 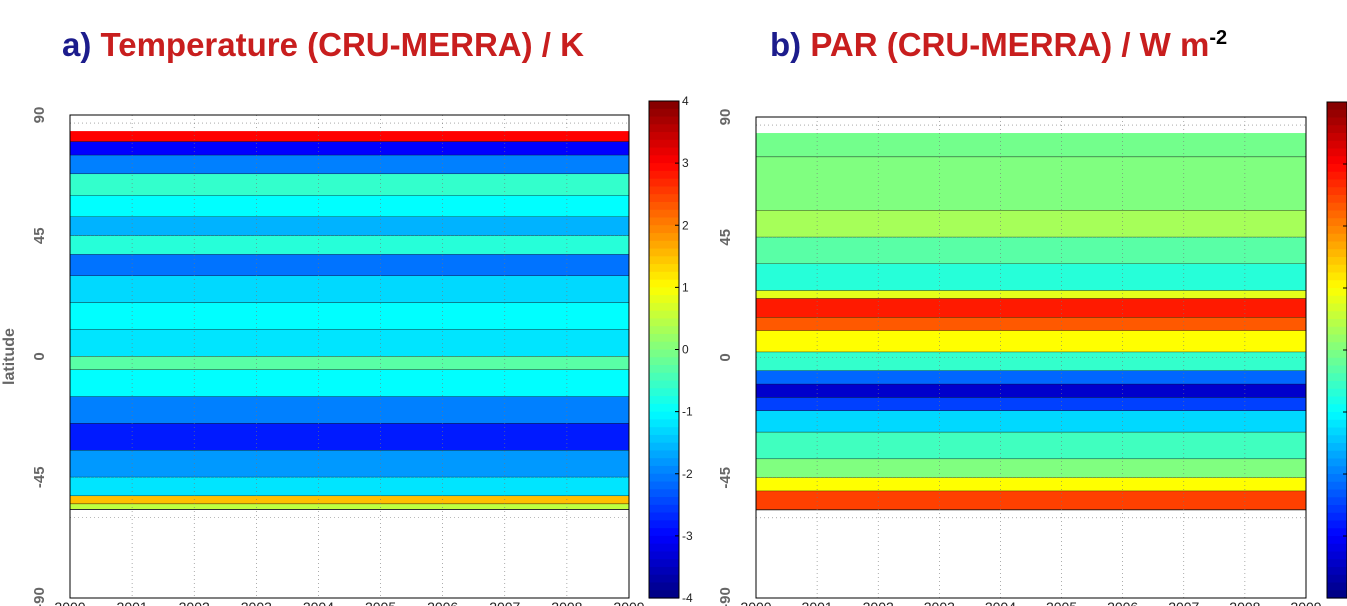 What do you see at coordinates (725, 478) in the screenshot?
I see `y-tick-label: -45` at bounding box center [725, 478].